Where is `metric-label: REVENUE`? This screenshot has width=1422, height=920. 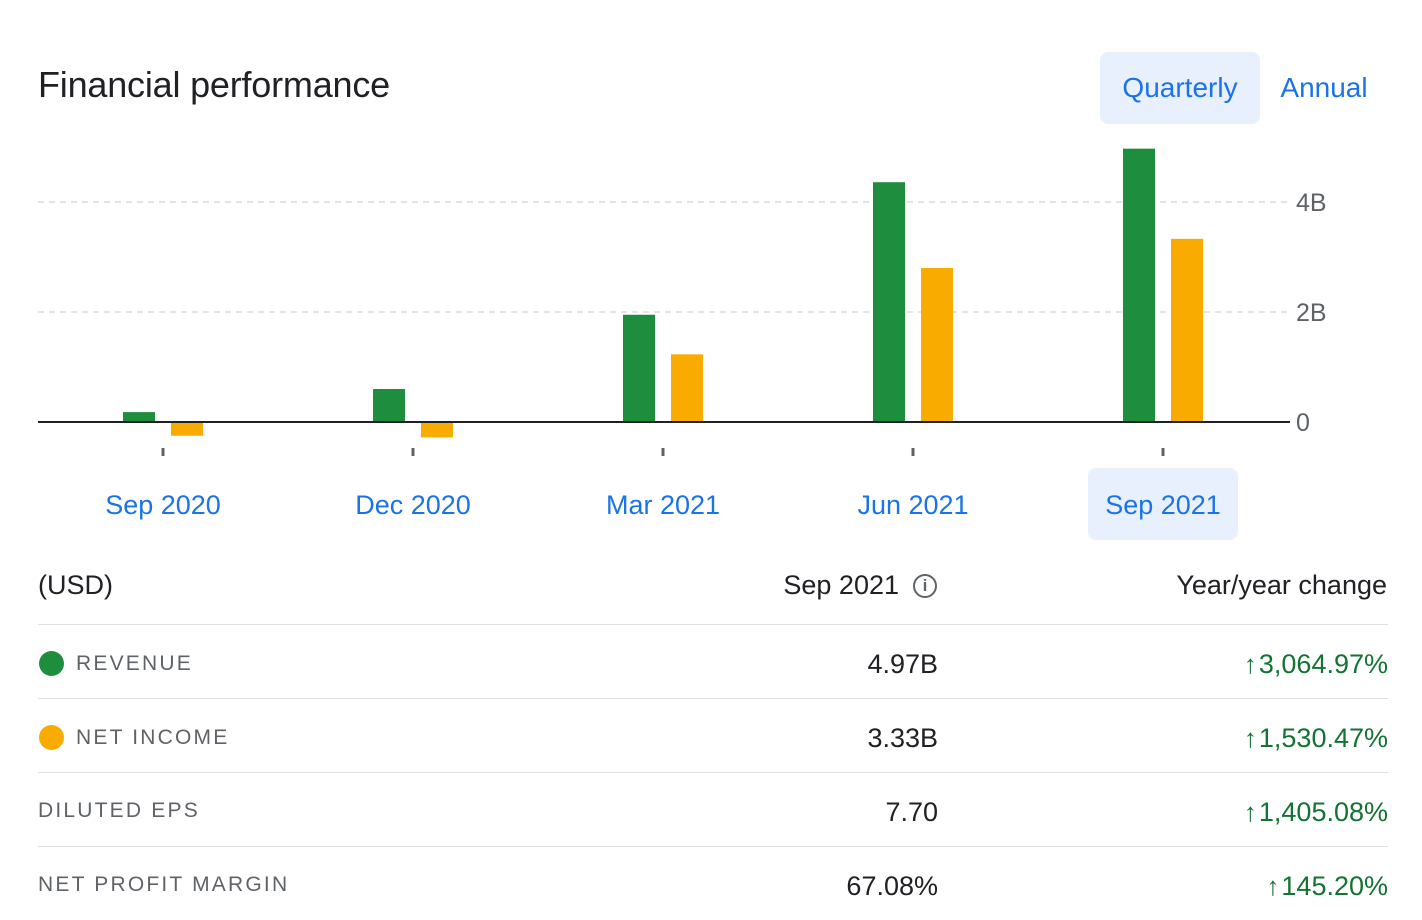
metric-label: REVENUE is located at coordinates (115, 663).